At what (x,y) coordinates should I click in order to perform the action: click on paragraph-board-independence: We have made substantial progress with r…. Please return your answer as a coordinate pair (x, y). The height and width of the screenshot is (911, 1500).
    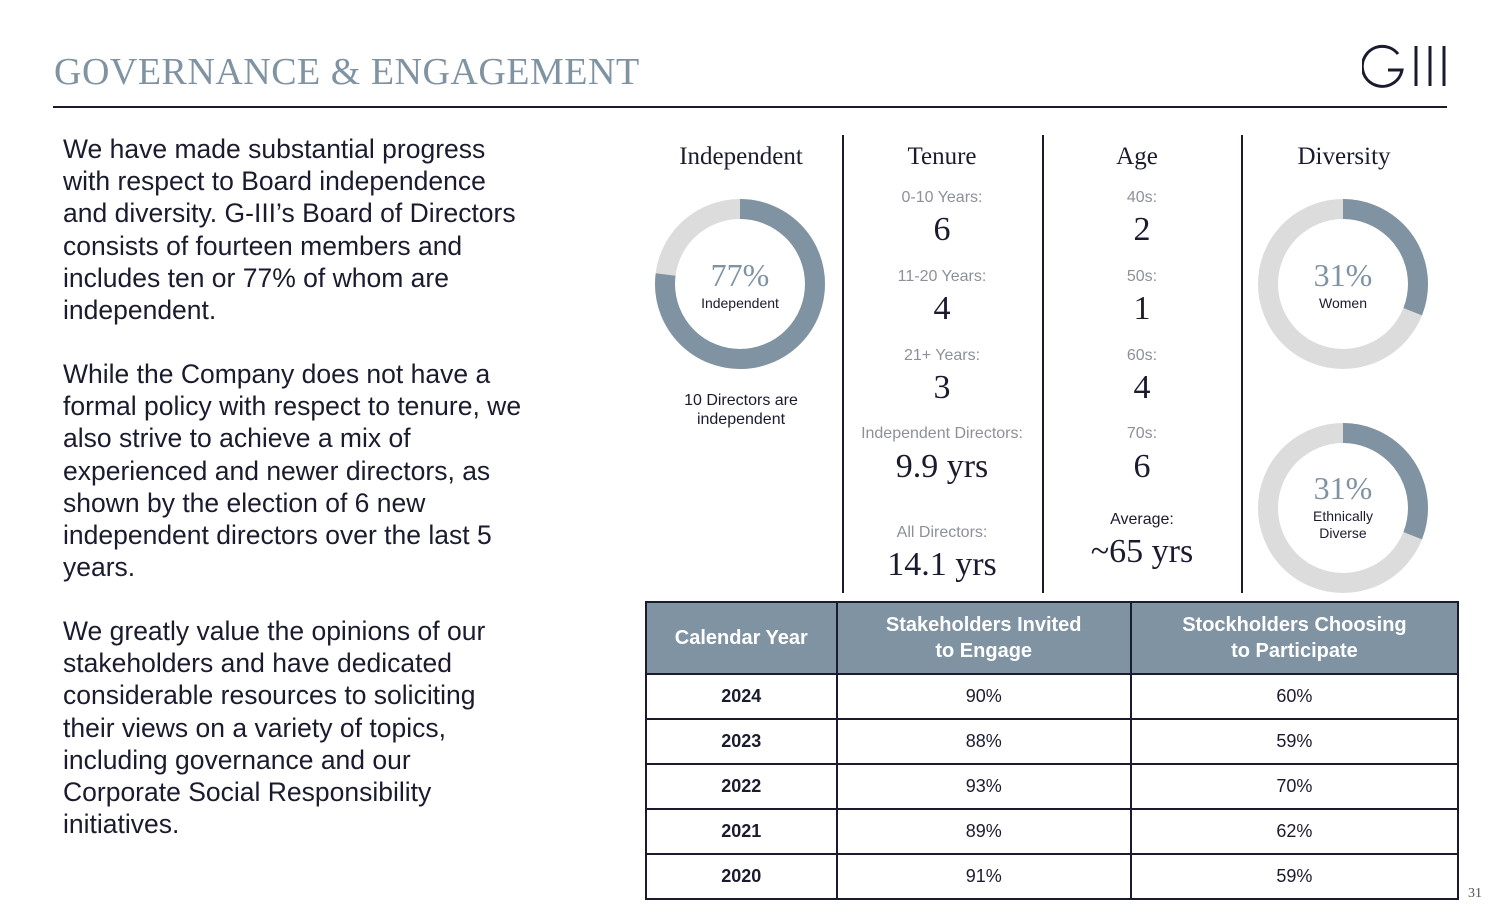
    Looking at the image, I should click on (289, 230).